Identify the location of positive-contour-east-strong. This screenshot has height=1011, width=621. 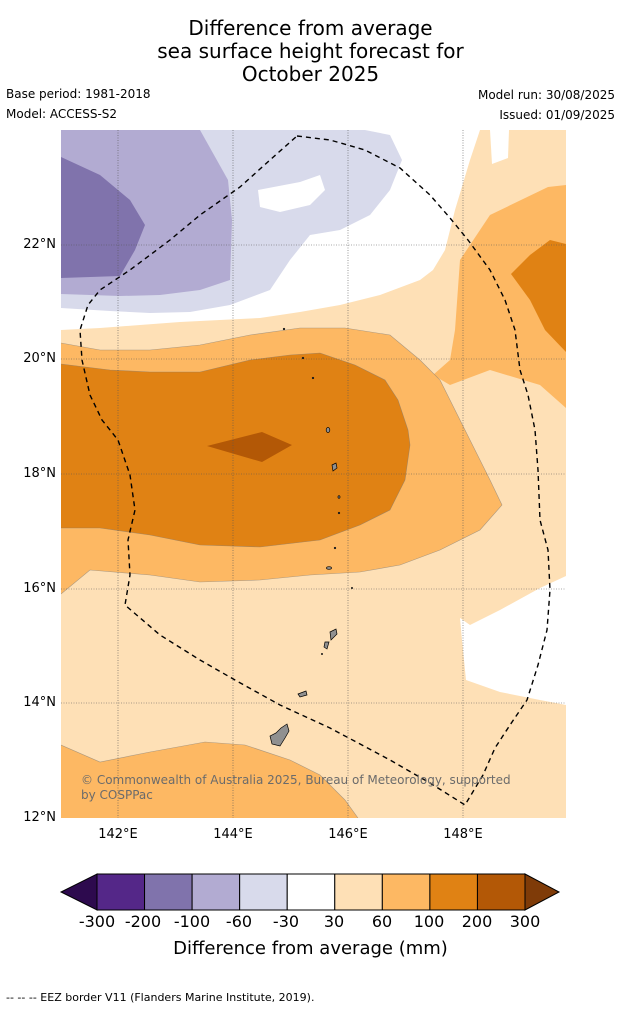
(538, 296).